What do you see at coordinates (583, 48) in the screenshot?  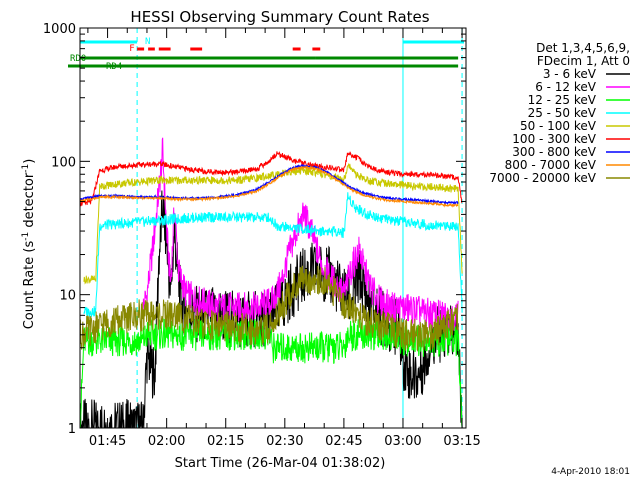 I see `legend-header: Det 1,3,4,5,6,9,` at bounding box center [583, 48].